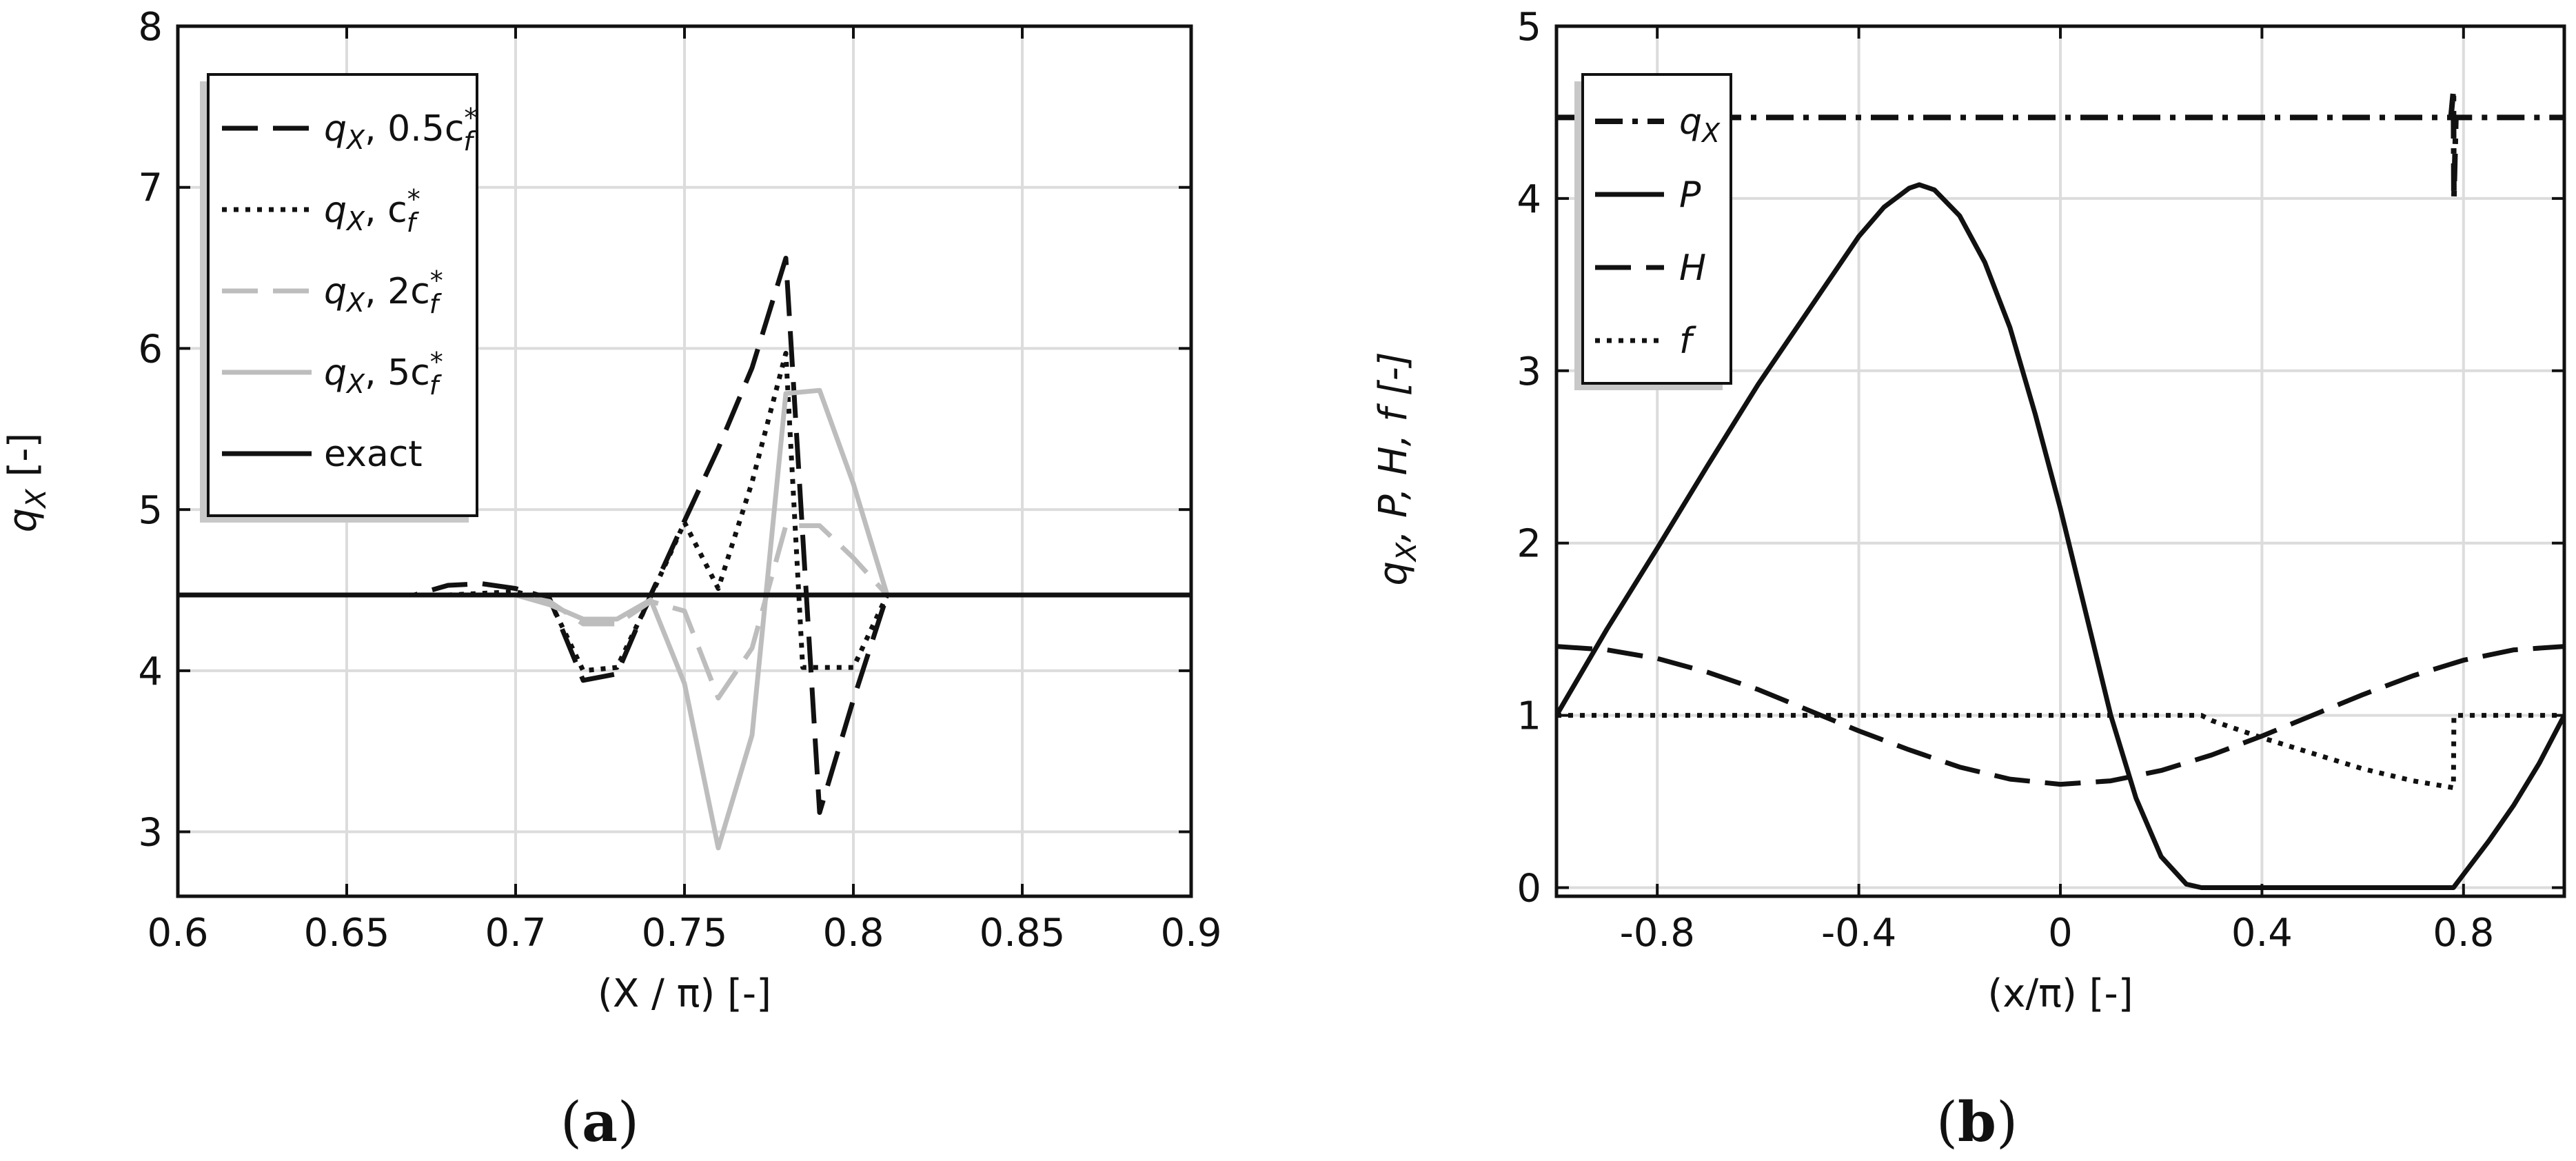 The height and width of the screenshot is (1161, 2576). Describe the element at coordinates (177, 934) in the screenshot. I see `x-tick-label: 0.6` at that location.